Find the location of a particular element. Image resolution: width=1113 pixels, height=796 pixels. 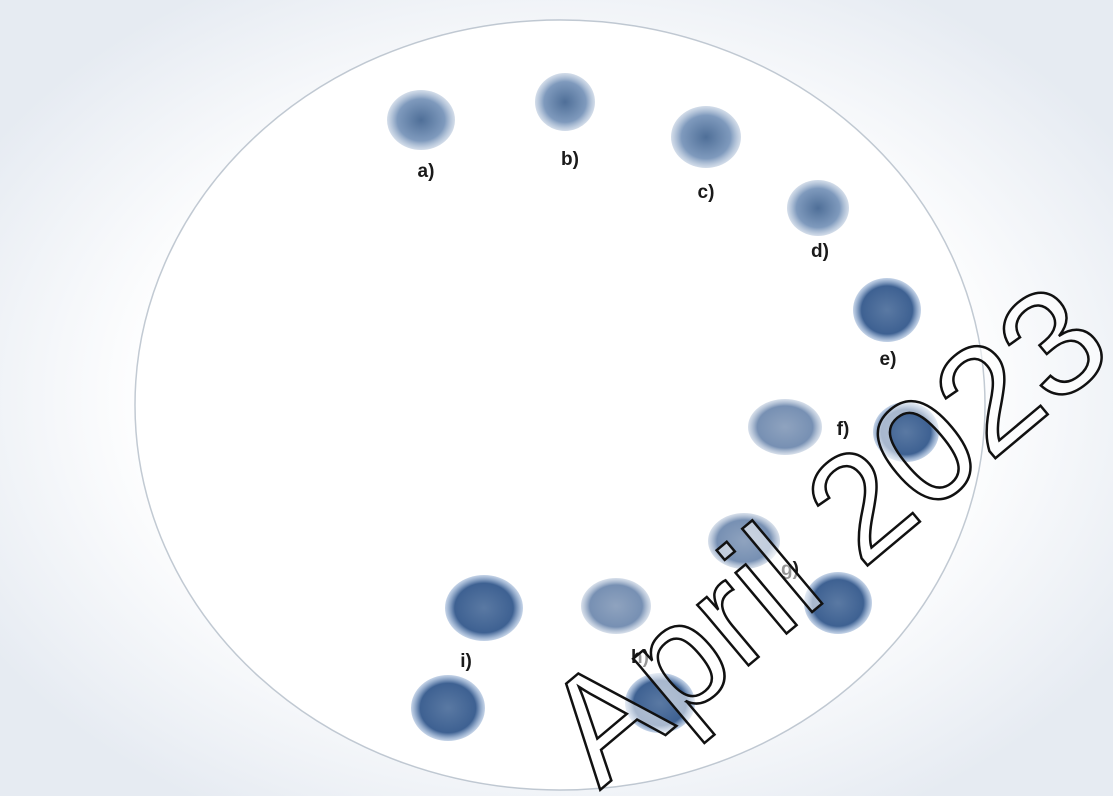

spot-label: b) is located at coordinates (570, 159).